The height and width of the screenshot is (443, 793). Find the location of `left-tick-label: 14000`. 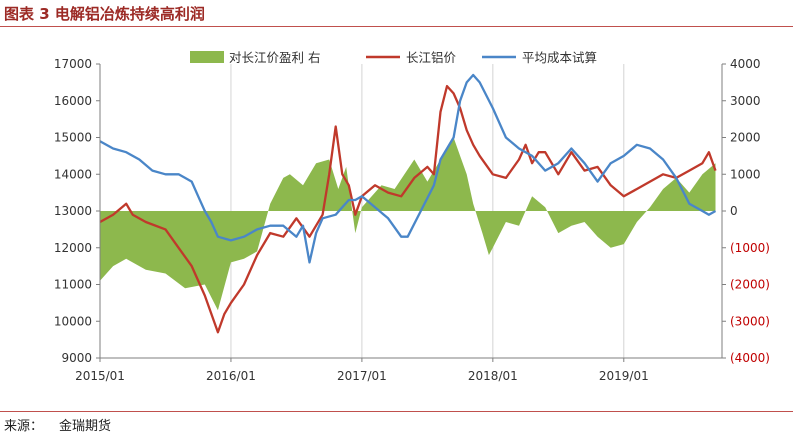

left-tick-label: 14000 is located at coordinates (73, 174).